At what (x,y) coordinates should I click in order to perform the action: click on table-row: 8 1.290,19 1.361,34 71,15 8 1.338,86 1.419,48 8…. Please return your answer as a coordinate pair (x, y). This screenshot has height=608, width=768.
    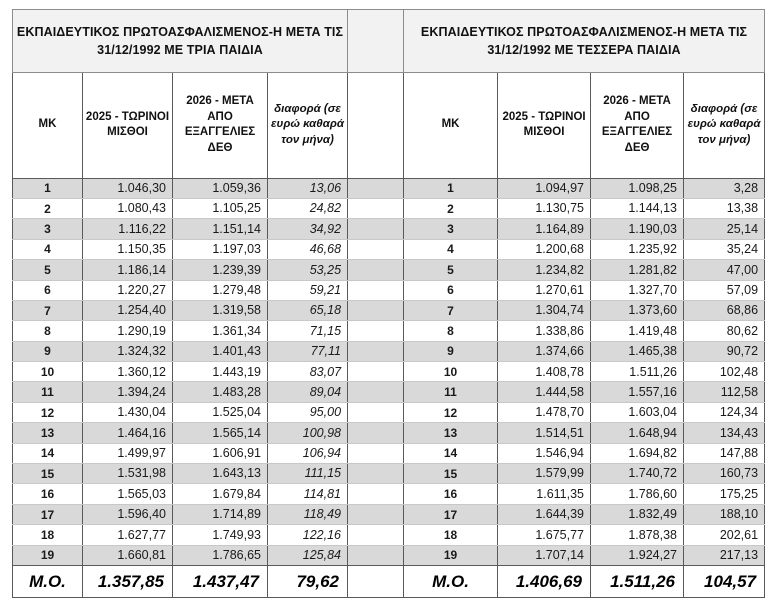
    Looking at the image, I should click on (389, 331).